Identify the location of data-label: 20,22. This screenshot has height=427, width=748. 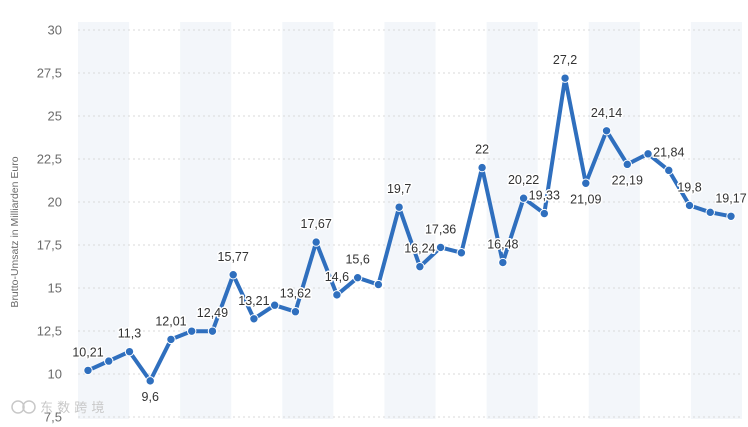
(523, 180).